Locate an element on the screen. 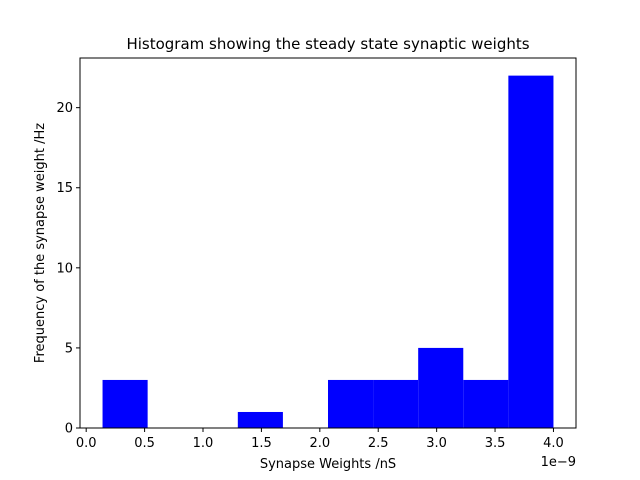 This screenshot has width=640, height=480. x-tick-label-3: 1.5 is located at coordinates (261, 443).